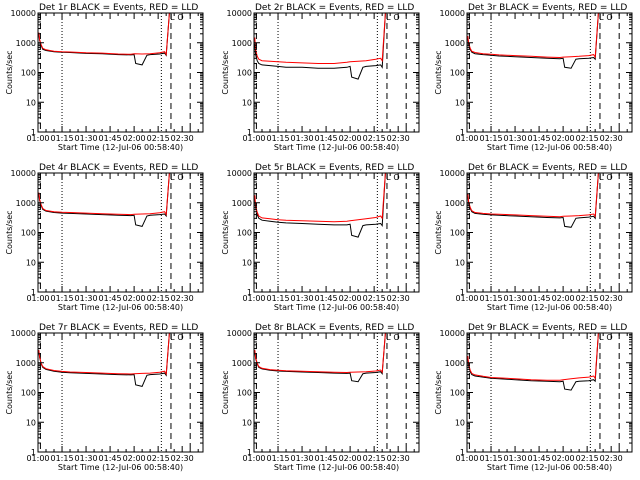  Describe the element at coordinates (118, 168) in the screenshot. I see `panel-title: Det 4r BLACK = Events, RED = LLD` at that location.